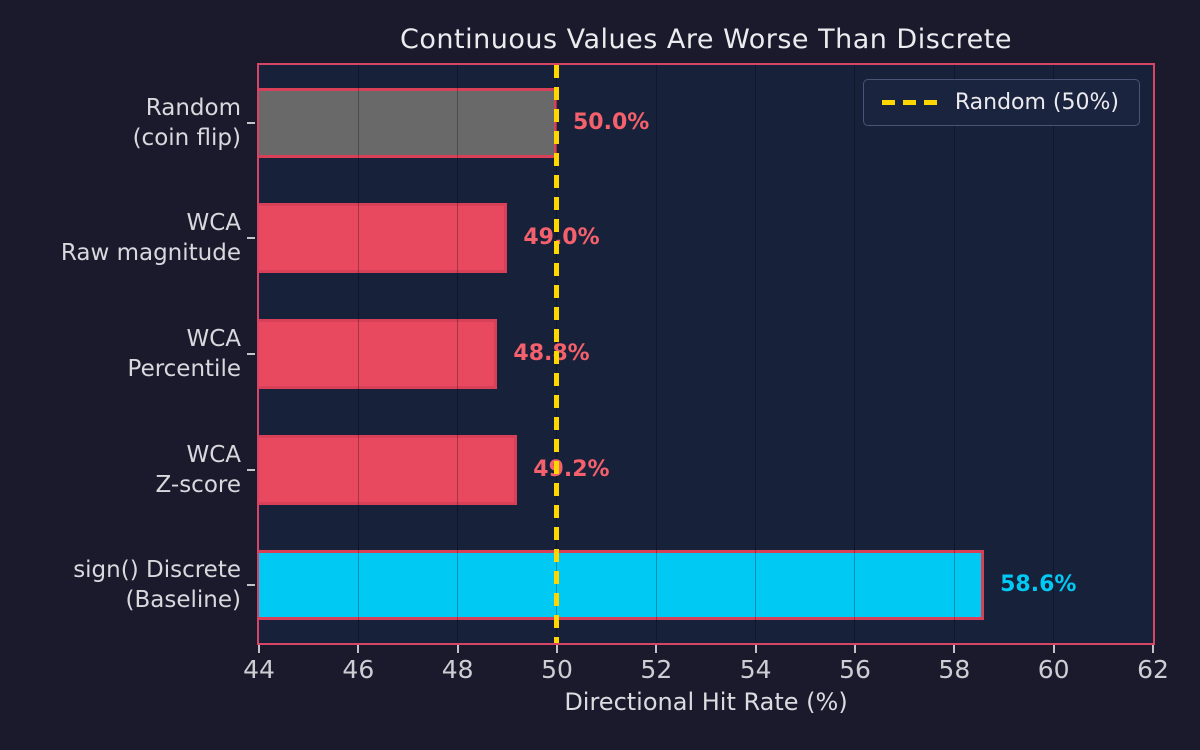 This screenshot has width=1200, height=750. Describe the element at coordinates (150, 238) in the screenshot. I see `y-category-label: WCA Raw magnitude` at that location.